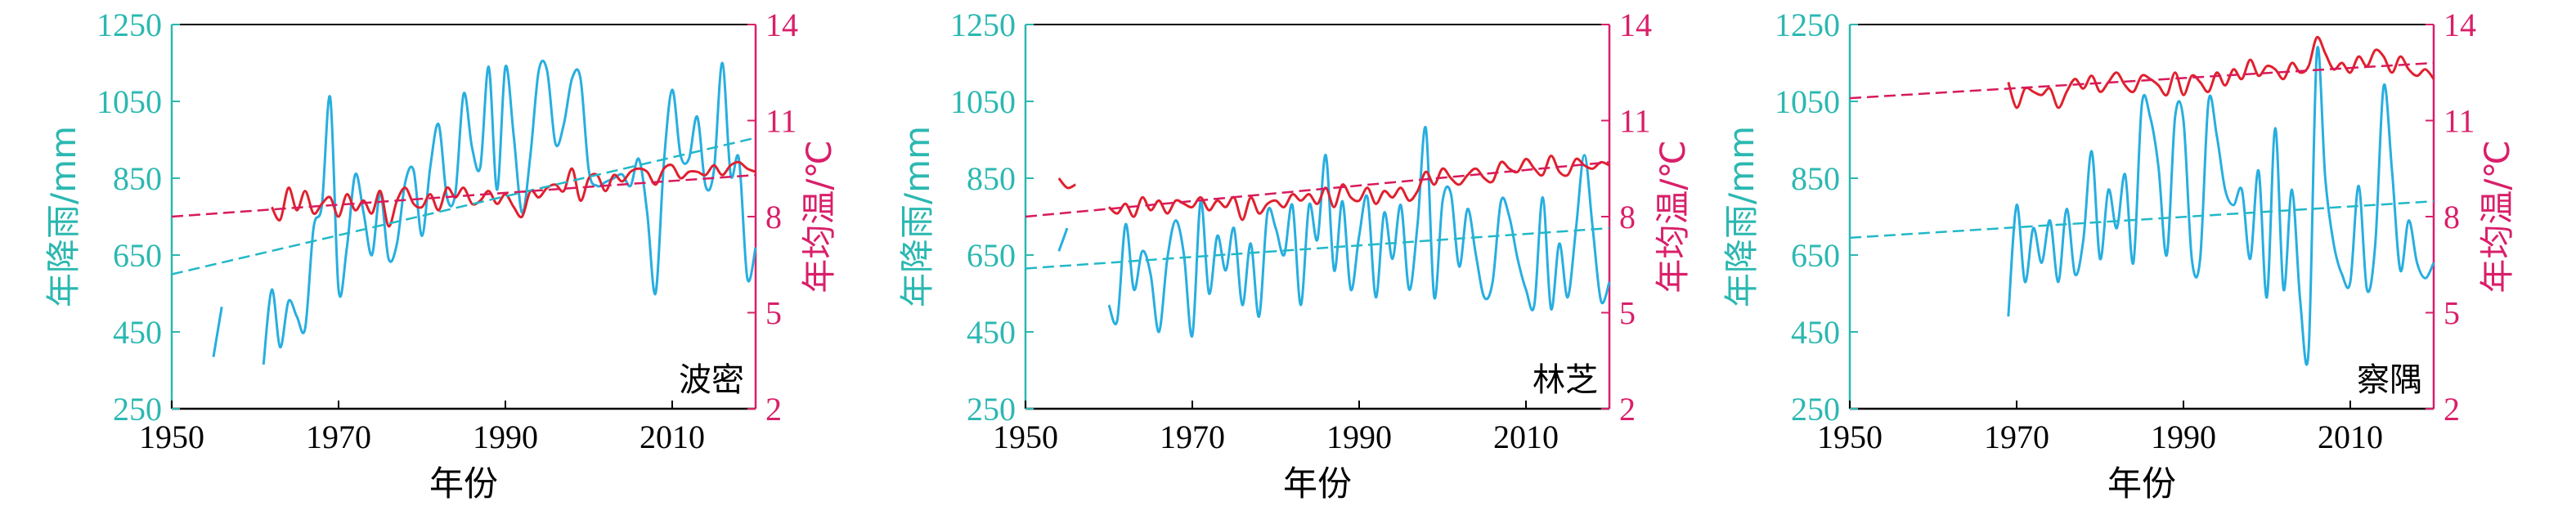  What do you see at coordinates (1565, 380) in the screenshot?
I see `station-label: 林芝` at bounding box center [1565, 380].